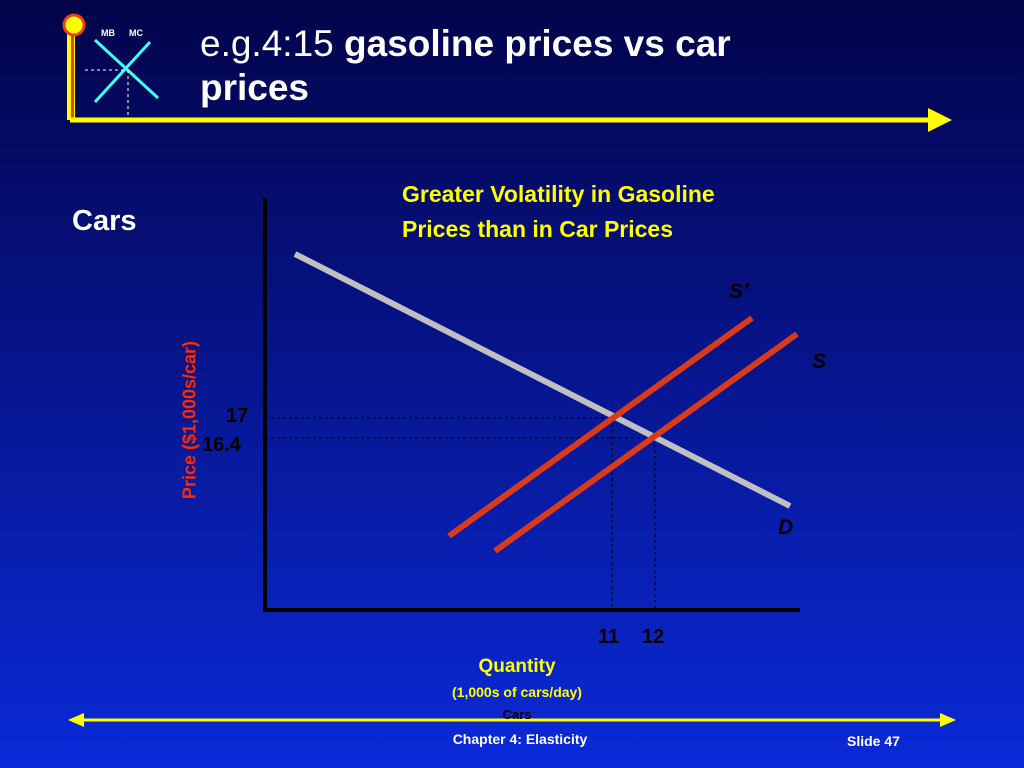  What do you see at coordinates (739, 291) in the screenshot?
I see `supply-shifted-label: S’` at bounding box center [739, 291].